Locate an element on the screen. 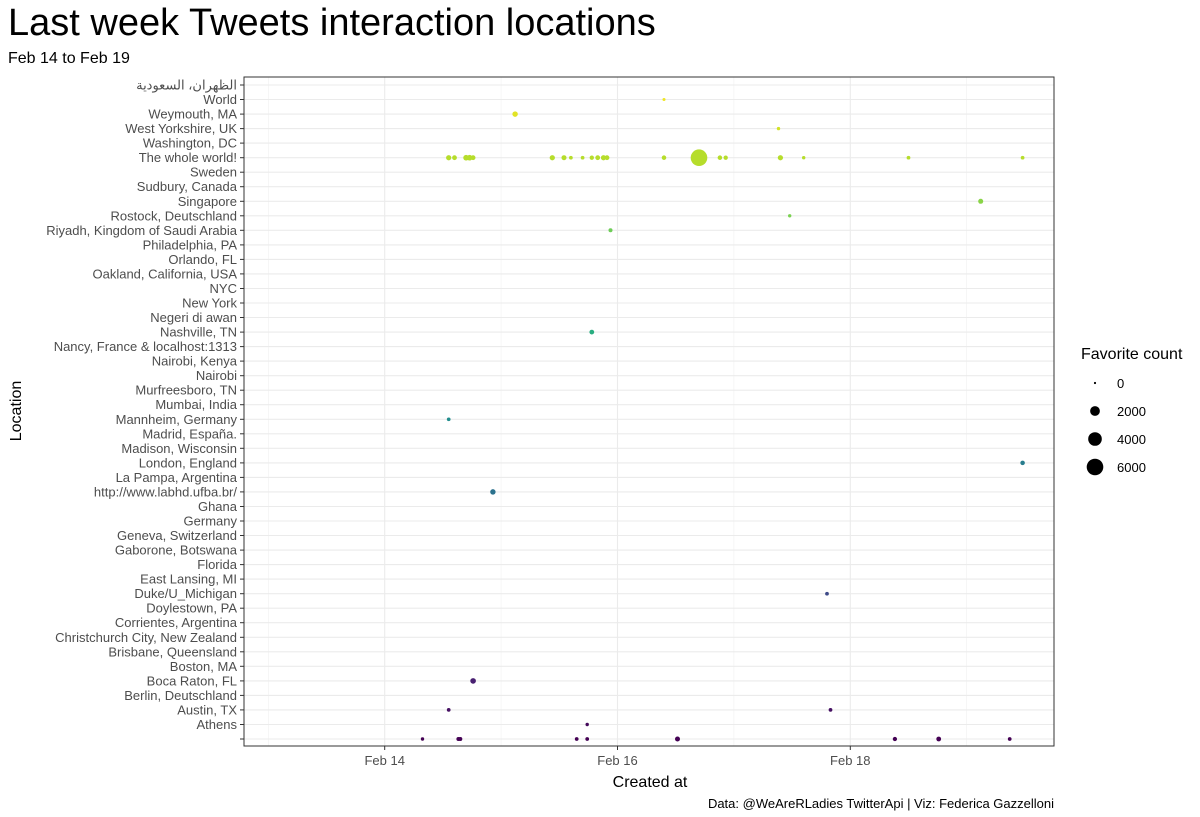 This screenshot has height=817, width=1200. y-tick-label: Florida is located at coordinates (217, 564).